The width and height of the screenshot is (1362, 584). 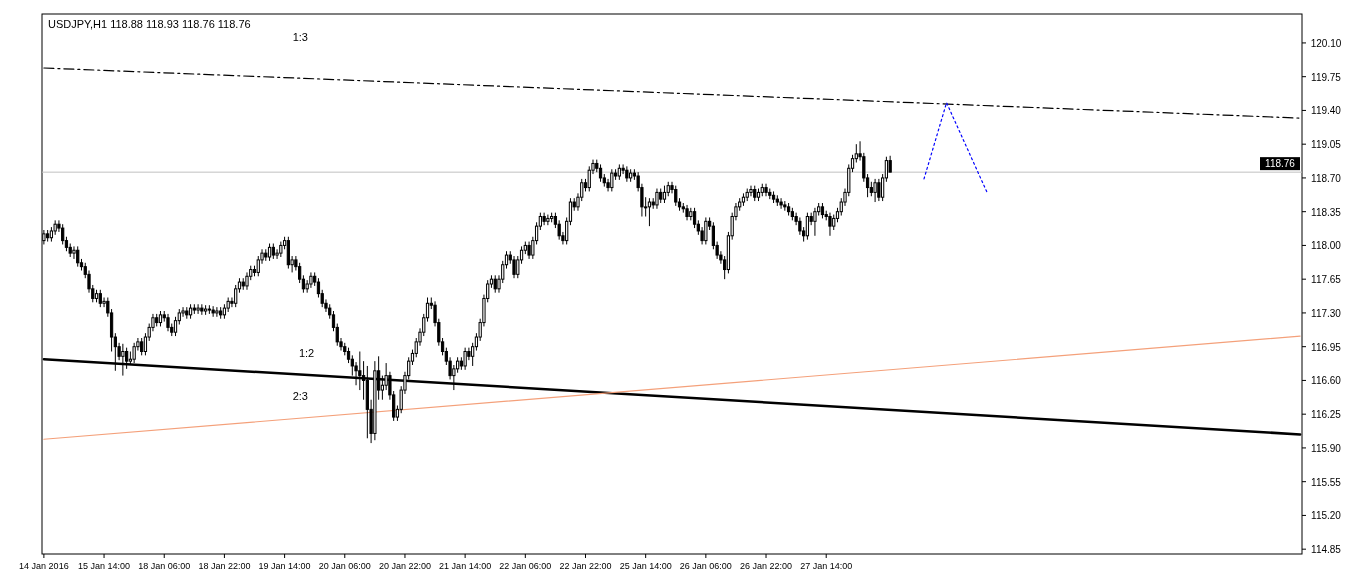 What do you see at coordinates (1326, 550) in the screenshot?
I see `y-tick-label: 114.85` at bounding box center [1326, 550].